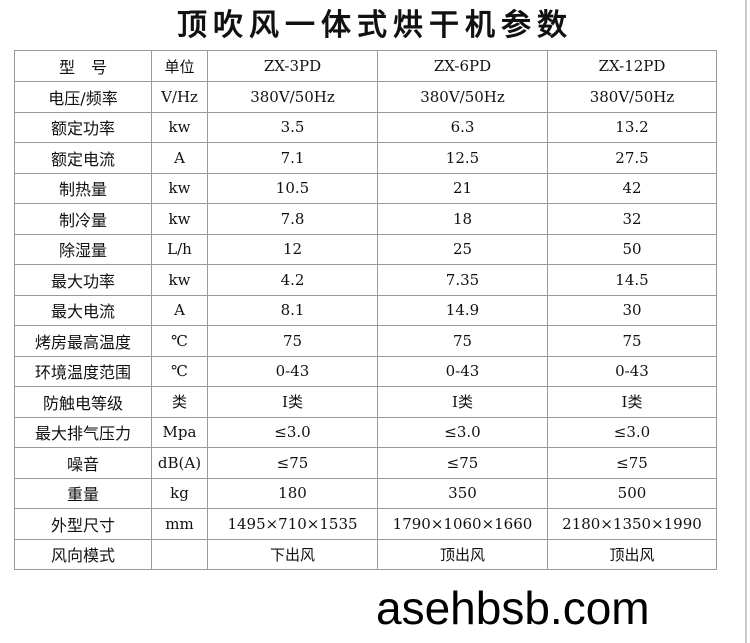 The image size is (750, 643). Describe the element at coordinates (83, 524) in the screenshot. I see `row-label: 外型尺寸` at that location.